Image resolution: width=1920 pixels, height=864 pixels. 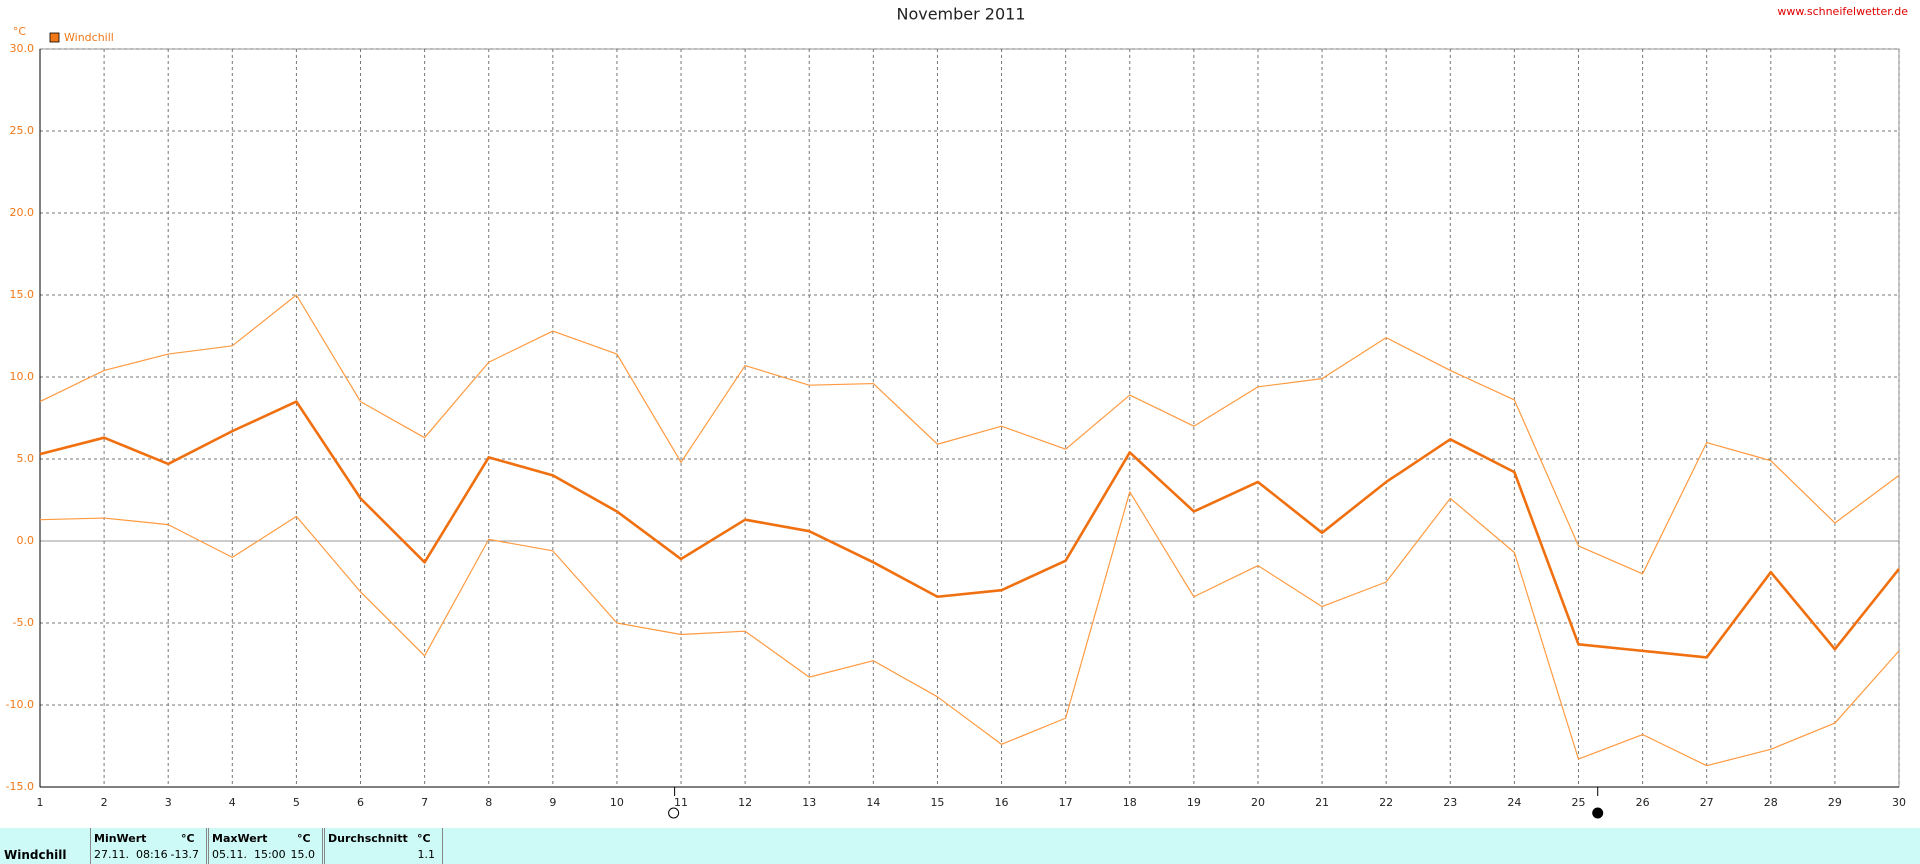 What do you see at coordinates (35, 855) in the screenshot?
I see `stats-name: Windchill` at bounding box center [35, 855].